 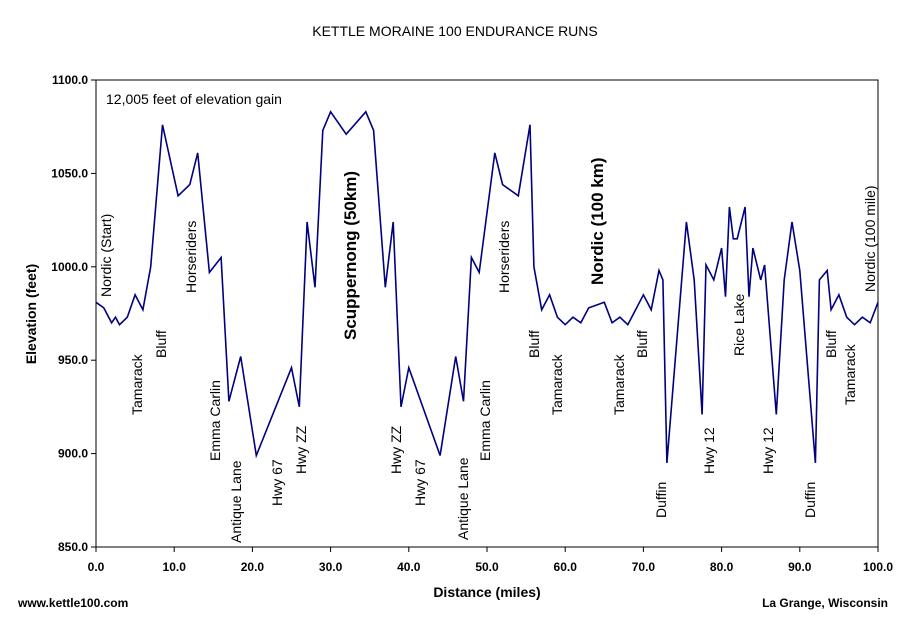 I want to click on x-tick-label: 20.0, so click(x=253, y=567).